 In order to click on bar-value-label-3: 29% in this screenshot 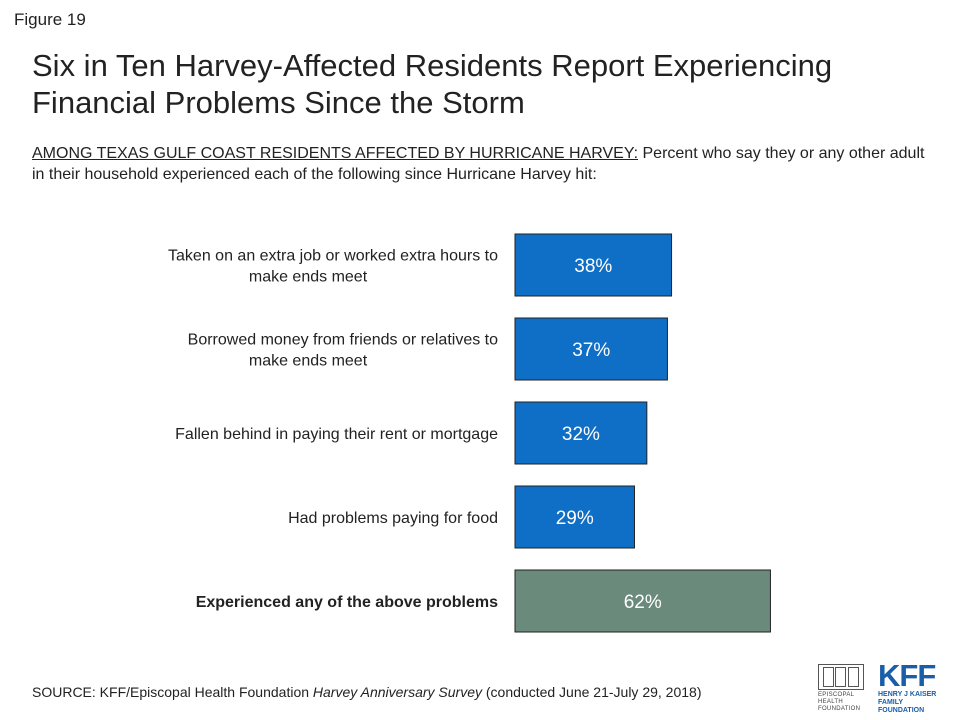, I will do `click(575, 518)`.